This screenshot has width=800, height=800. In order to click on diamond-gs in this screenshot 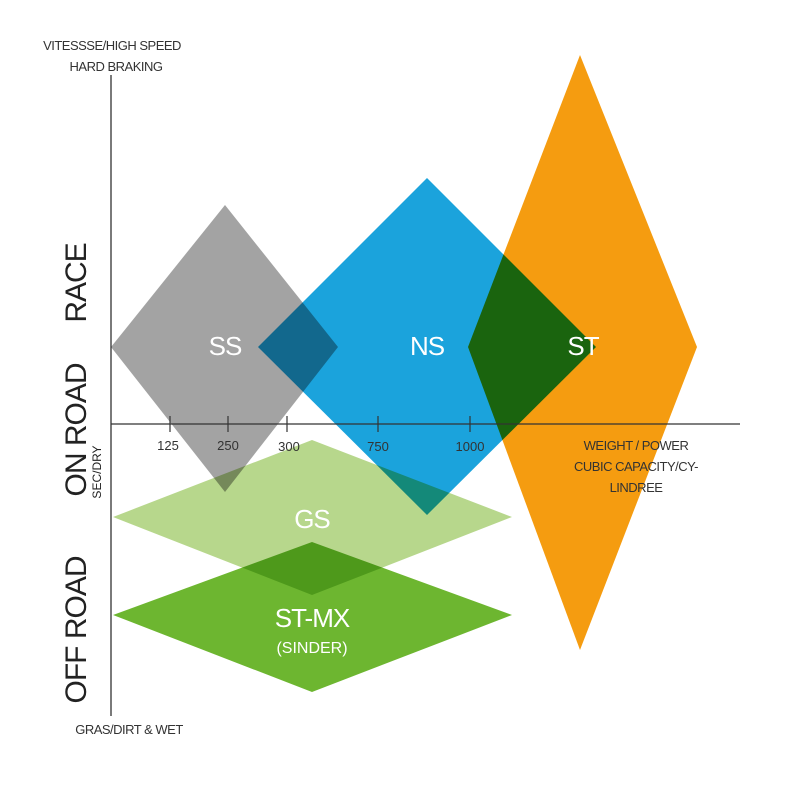, I will do `click(312, 517)`.